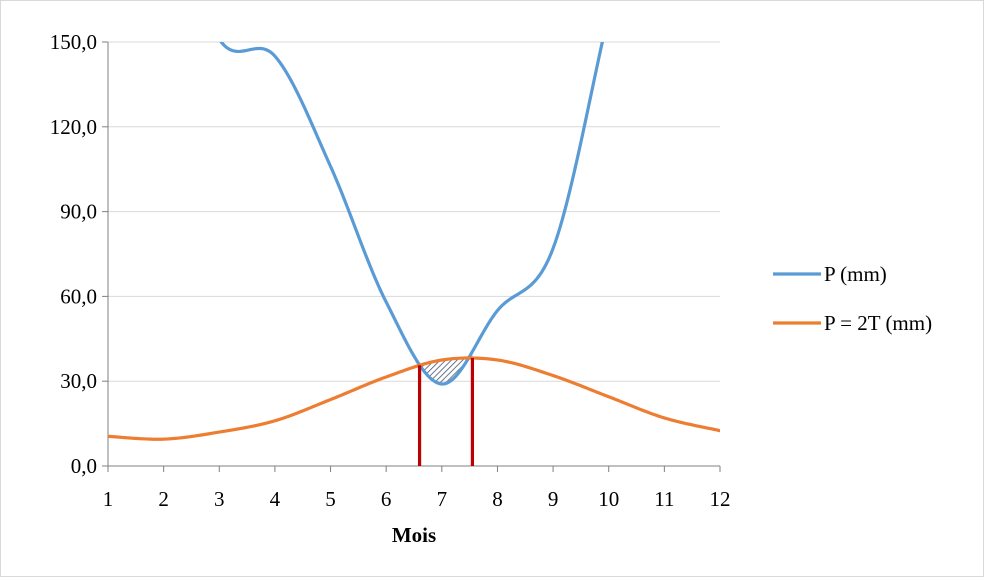  What do you see at coordinates (73, 42) in the screenshot?
I see `y-tick-label: 150,0` at bounding box center [73, 42].